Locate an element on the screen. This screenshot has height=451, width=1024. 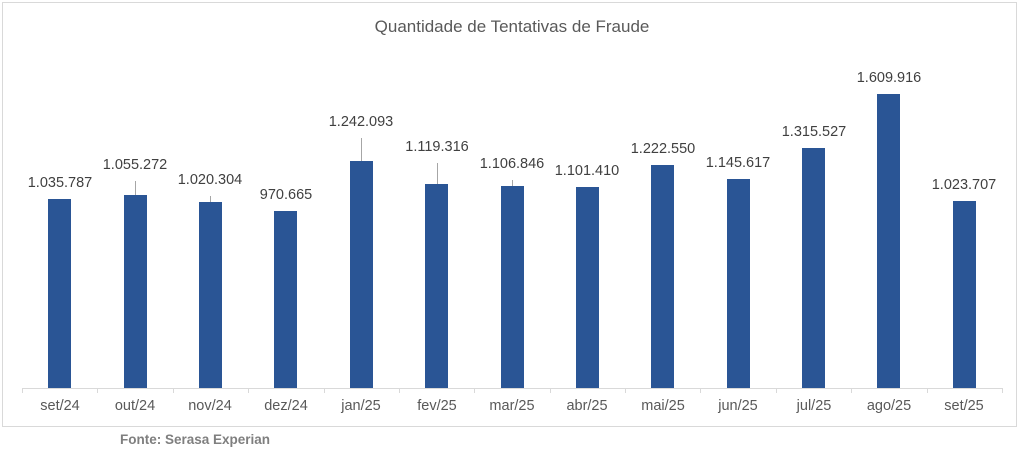
data-label: 1.020.304 is located at coordinates (210, 180).